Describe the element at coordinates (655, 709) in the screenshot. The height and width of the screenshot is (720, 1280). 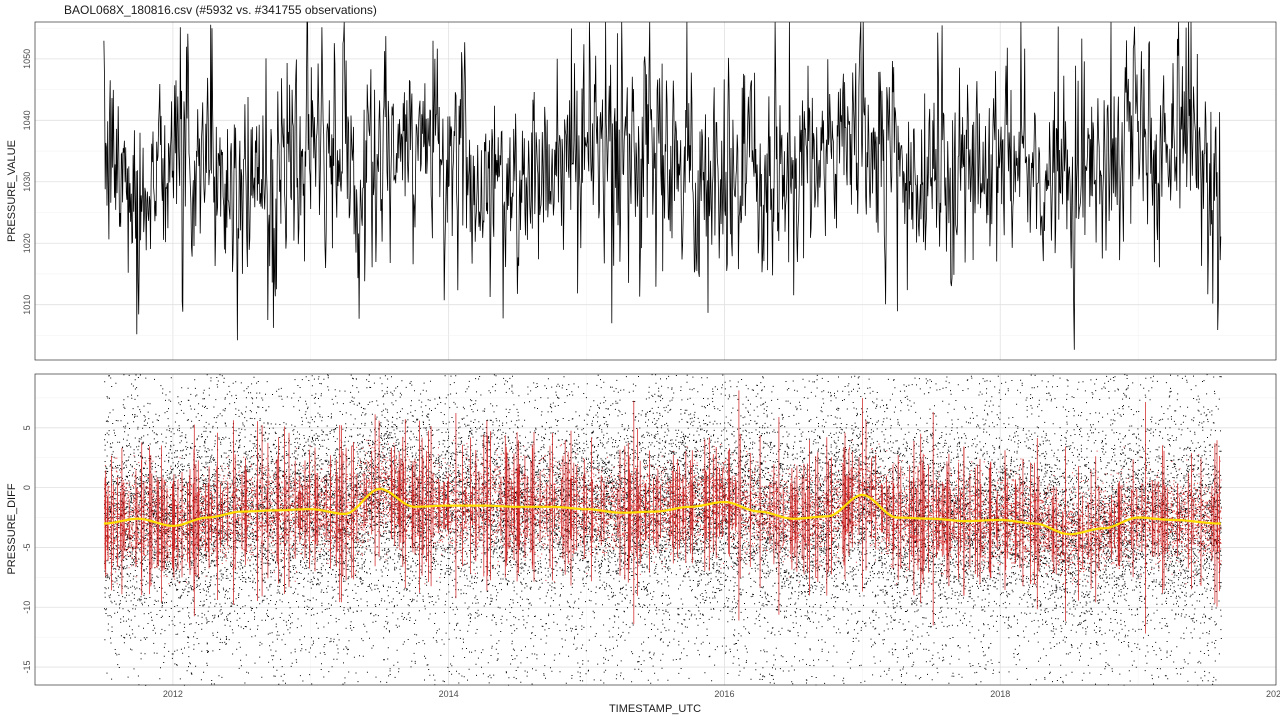
I see `x-axis-title: TIMESTAMP_UTC` at that location.